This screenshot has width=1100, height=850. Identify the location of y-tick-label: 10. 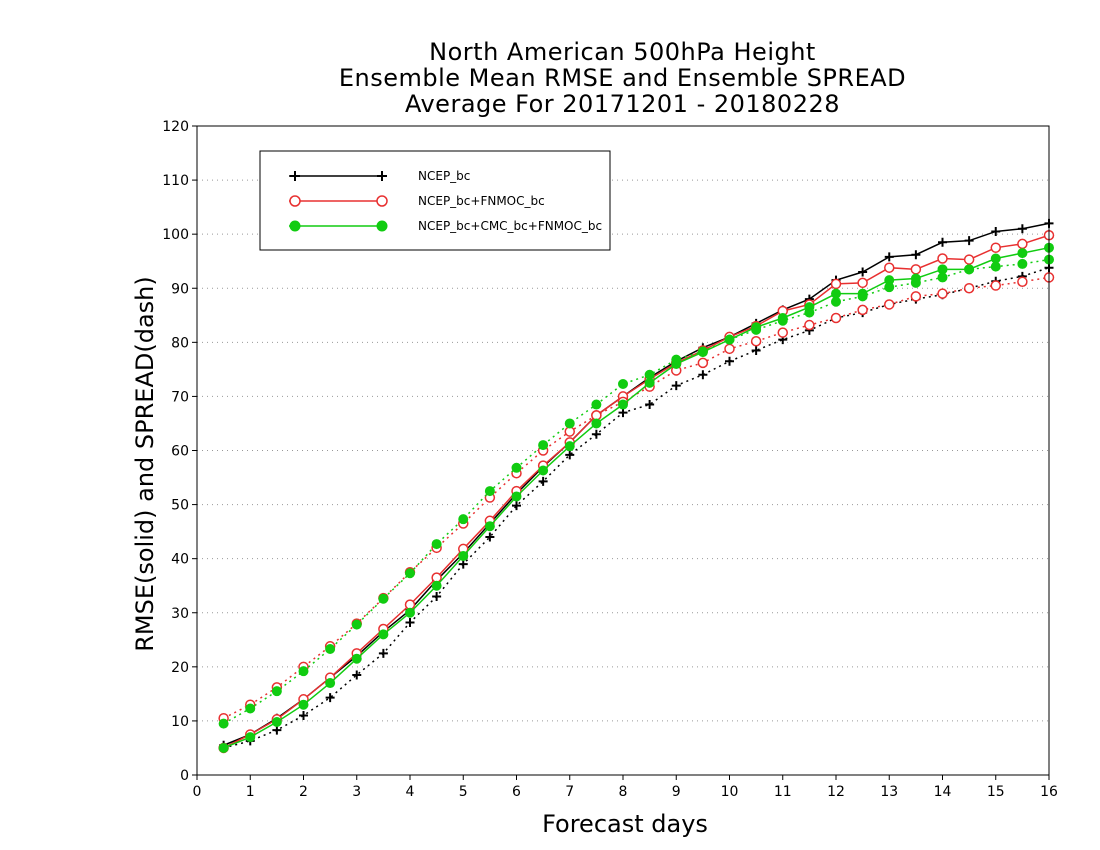
(180, 722).